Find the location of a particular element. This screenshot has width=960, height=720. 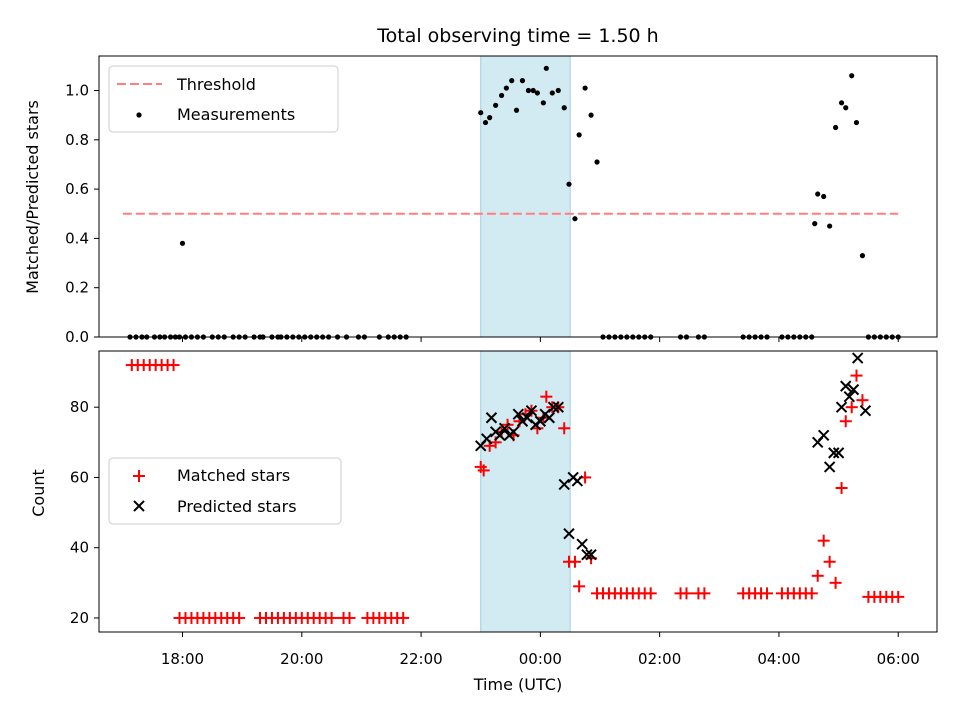

x-tick-label: 20:00 is located at coordinates (301, 659).